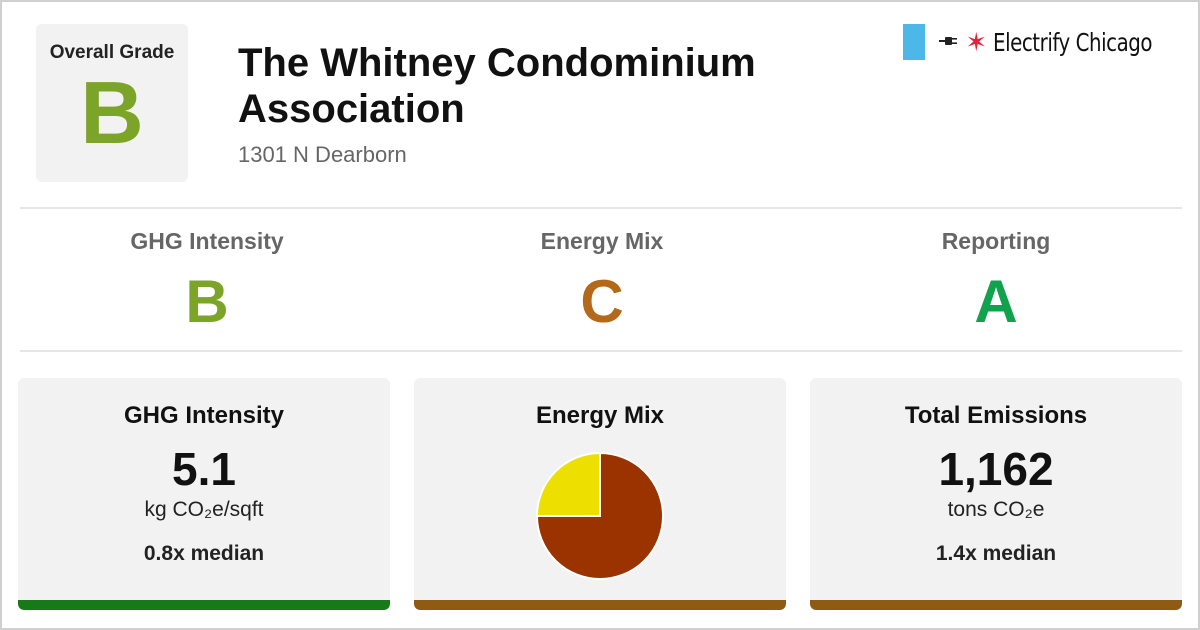 This screenshot has width=1200, height=630. What do you see at coordinates (600, 605) in the screenshot?
I see `energy-mix-bar` at bounding box center [600, 605].